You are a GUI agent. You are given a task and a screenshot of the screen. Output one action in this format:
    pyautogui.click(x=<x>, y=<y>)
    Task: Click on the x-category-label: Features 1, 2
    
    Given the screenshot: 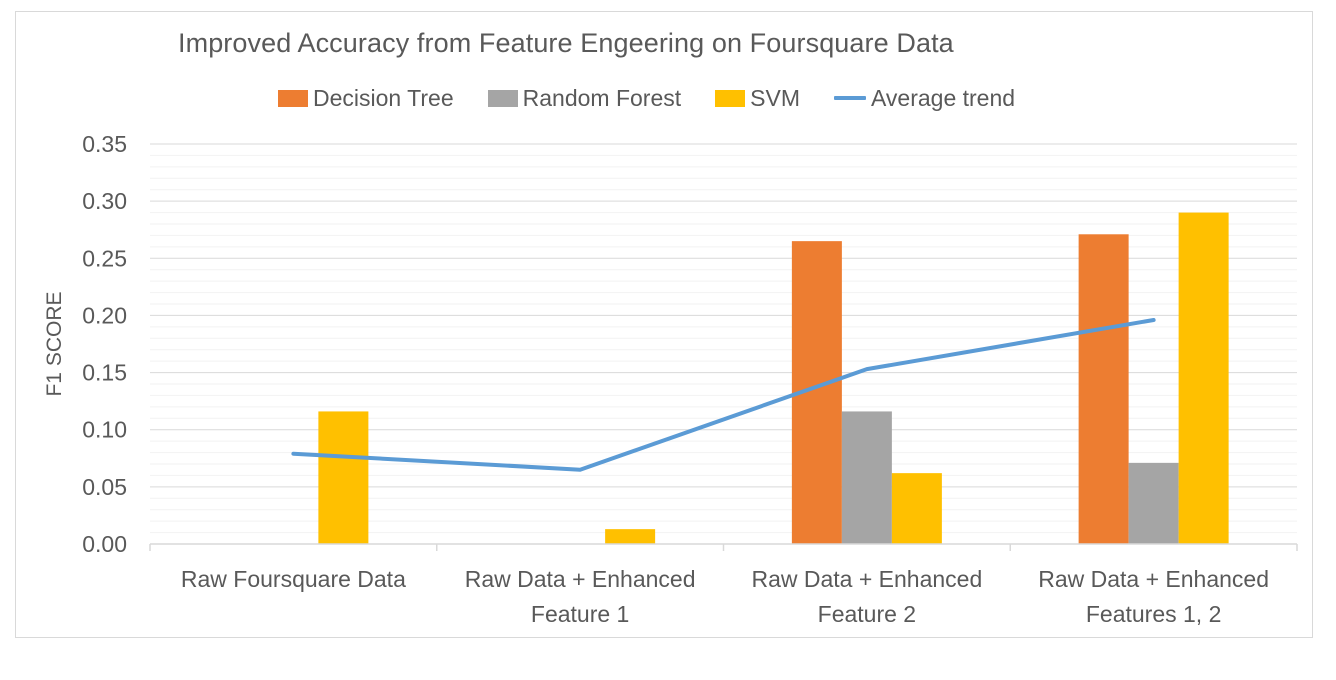 What is the action you would take?
    pyautogui.click(x=1154, y=614)
    